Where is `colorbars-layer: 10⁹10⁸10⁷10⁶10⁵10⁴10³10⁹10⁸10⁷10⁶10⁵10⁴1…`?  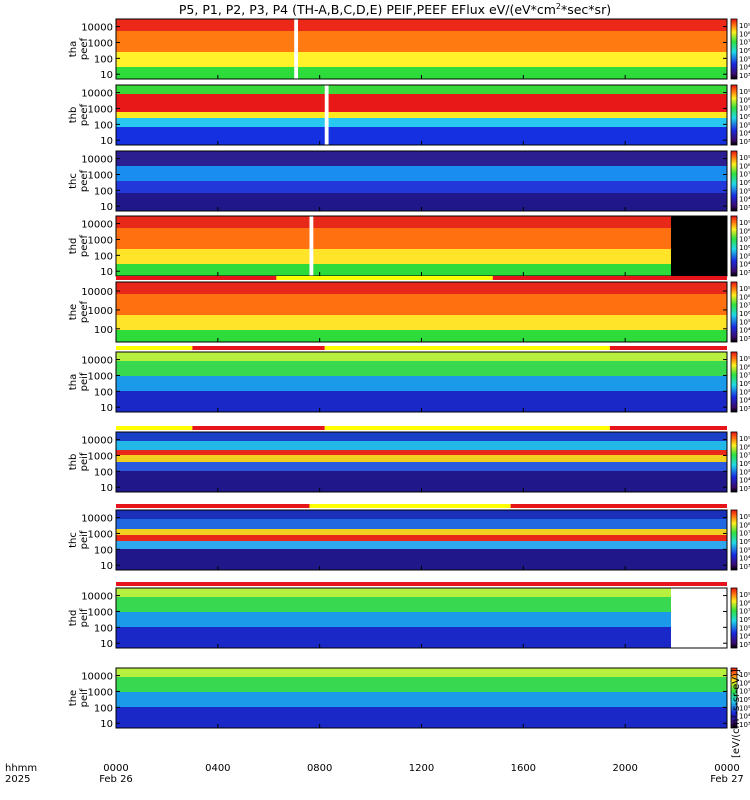
colorbars-layer: 10⁹10⁸10⁷10⁶10⁵10⁴10³10⁹10⁸10⁷10⁶10⁵10⁴1… is located at coordinates (740, 373).